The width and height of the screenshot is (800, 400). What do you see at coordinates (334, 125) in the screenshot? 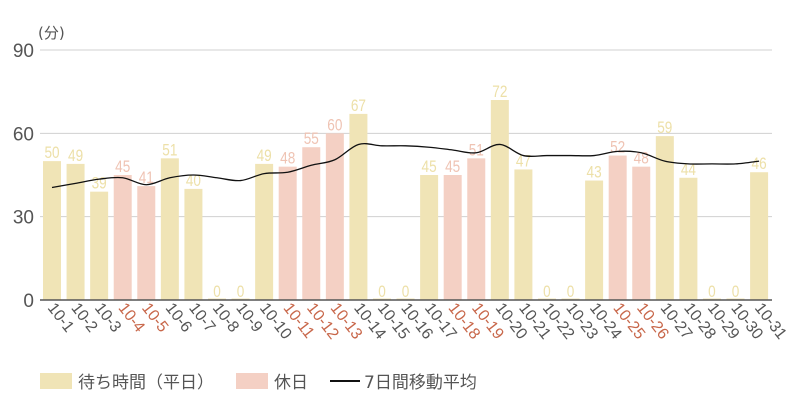
I see `bar-value-label: 60` at bounding box center [334, 125].